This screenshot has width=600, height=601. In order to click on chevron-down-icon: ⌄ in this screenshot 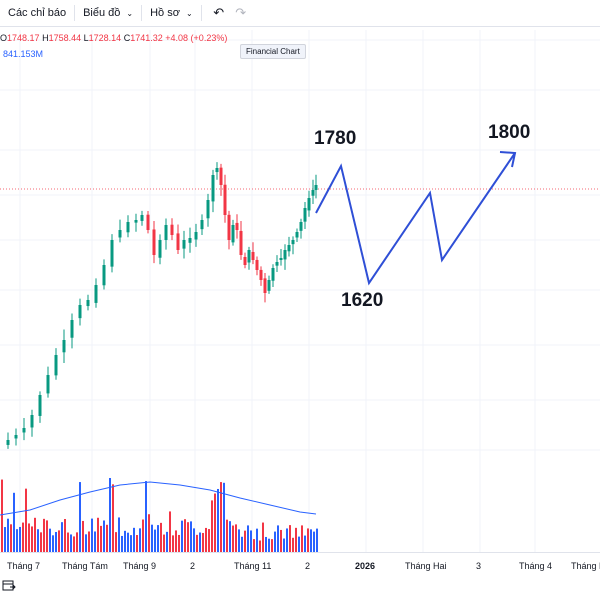, I will do `click(130, 13)`.